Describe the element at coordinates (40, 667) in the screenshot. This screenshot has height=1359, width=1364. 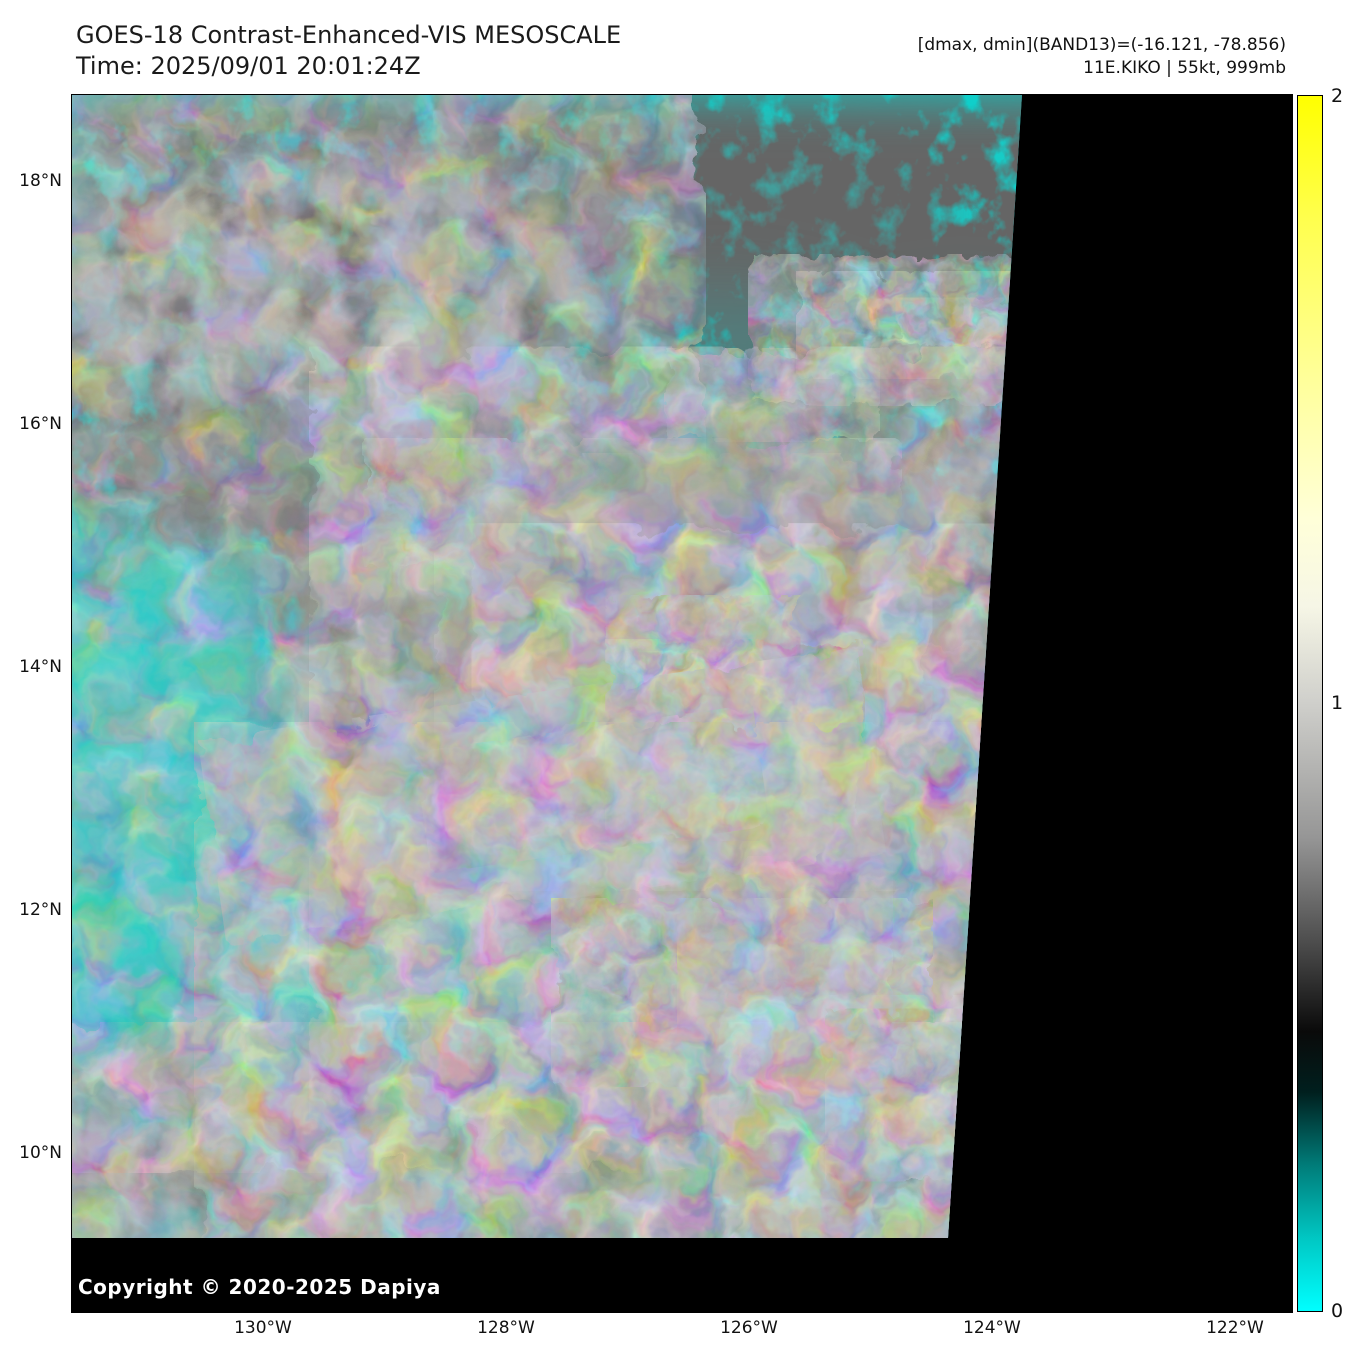
I see `lat-tick-14n: 14°N` at that location.